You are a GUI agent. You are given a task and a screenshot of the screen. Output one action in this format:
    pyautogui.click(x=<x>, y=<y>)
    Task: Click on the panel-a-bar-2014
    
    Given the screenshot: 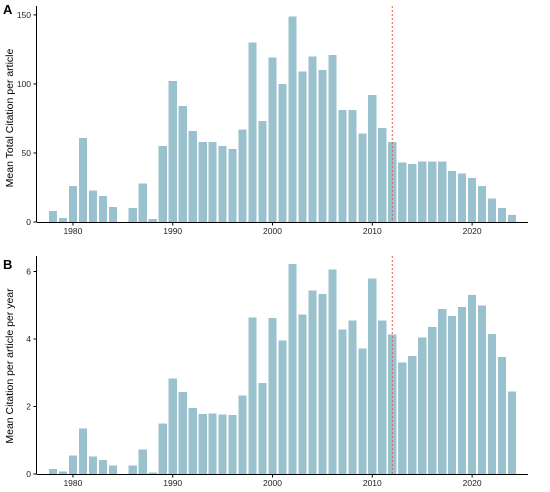 What is the action you would take?
    pyautogui.click(x=412, y=193)
    